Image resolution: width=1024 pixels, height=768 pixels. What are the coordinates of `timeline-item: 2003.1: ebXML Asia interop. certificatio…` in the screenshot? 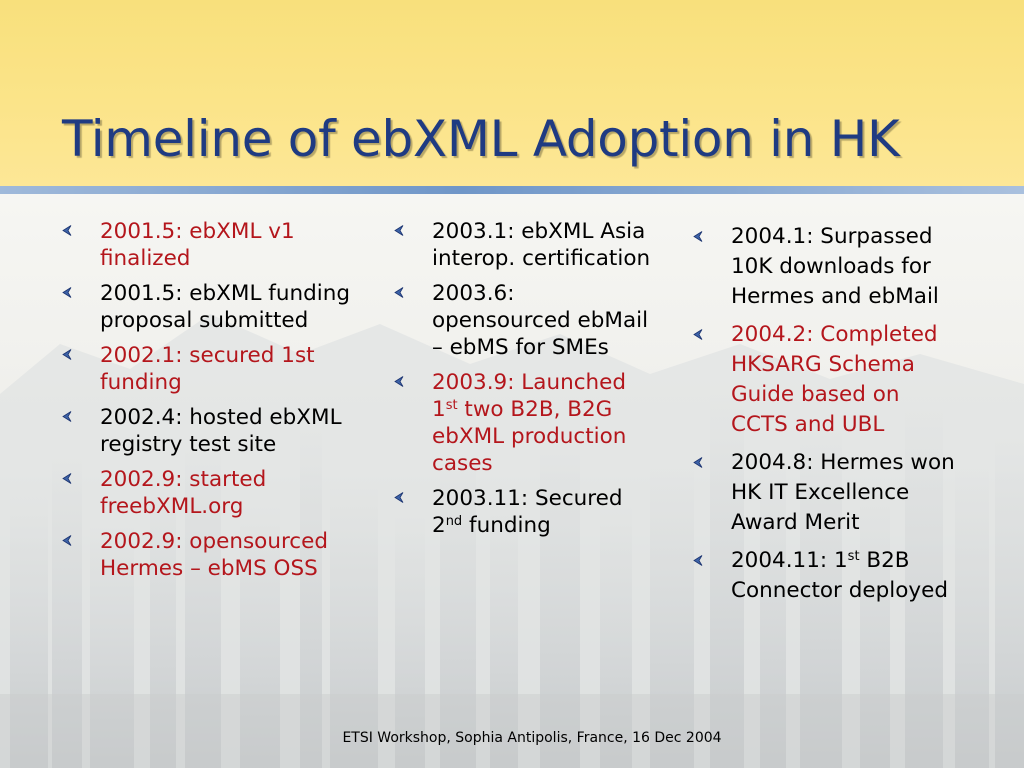 It's located at (522, 245).